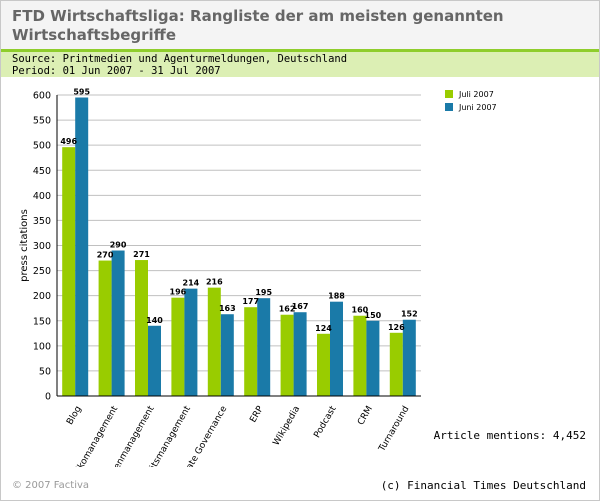  What do you see at coordinates (42, 121) in the screenshot?
I see `y-tick-label: 550` at bounding box center [42, 121].